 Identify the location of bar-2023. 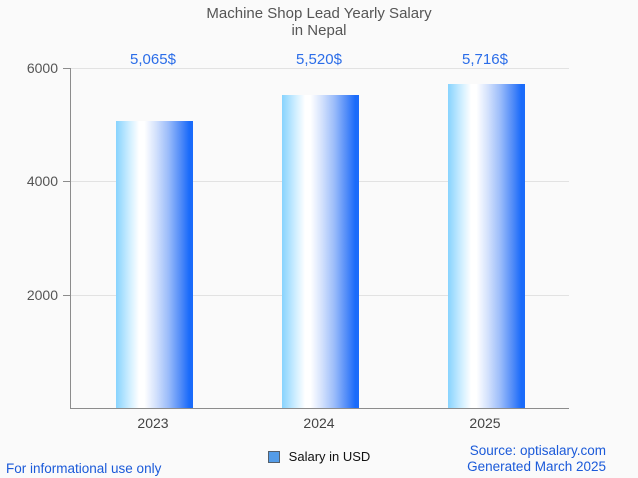
(154, 264).